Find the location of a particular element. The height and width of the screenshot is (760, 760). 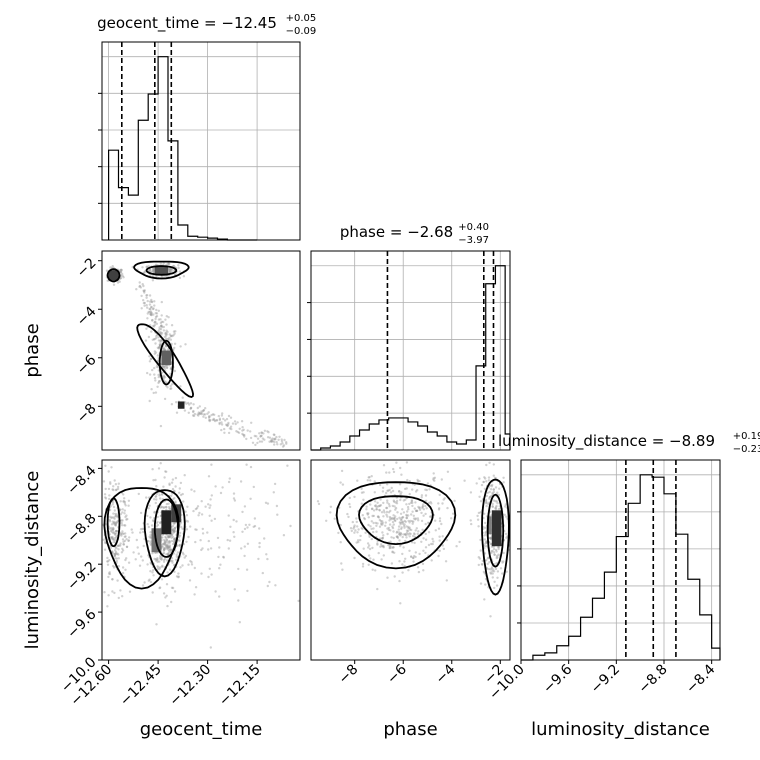

x-tick-label: −6 is located at coordinates (397, 674).